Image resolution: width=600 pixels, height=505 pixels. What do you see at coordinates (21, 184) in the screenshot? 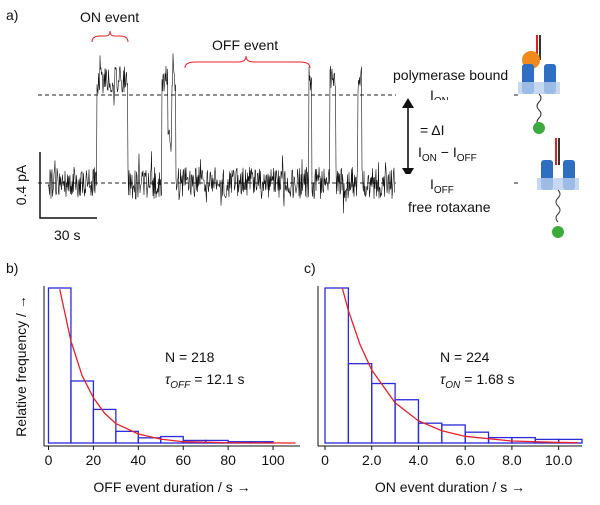
I see `scale-current: 0.4 pA` at bounding box center [21, 184].